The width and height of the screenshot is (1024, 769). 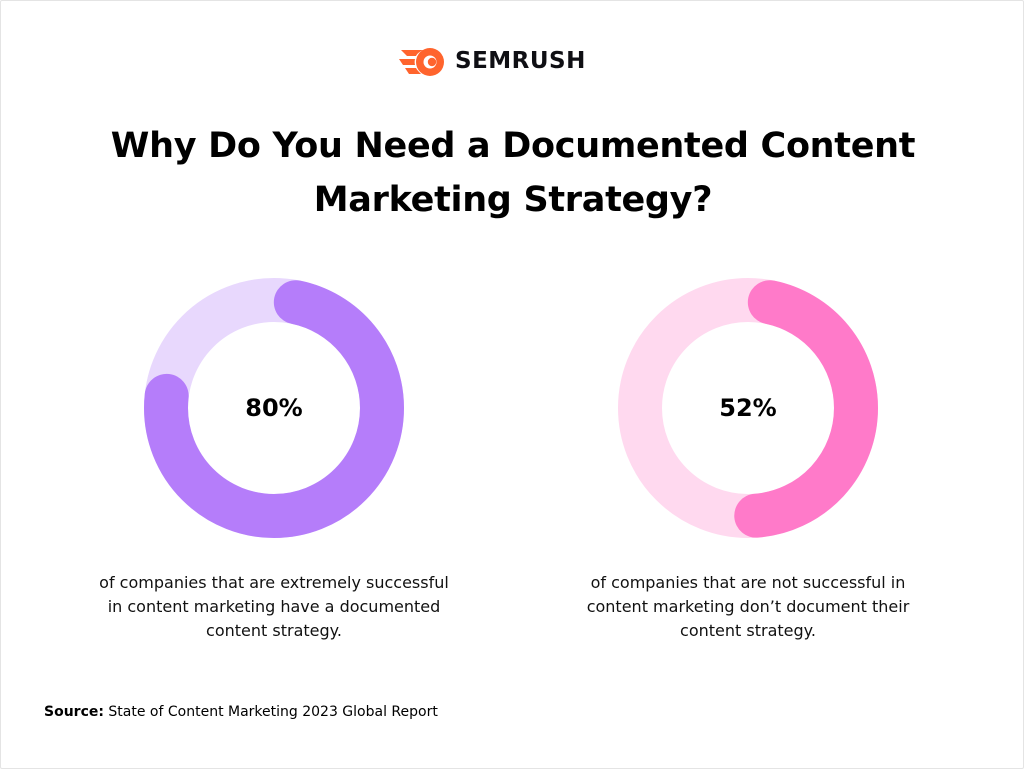 I want to click on semrush-fireball-icon, so click(x=423, y=61).